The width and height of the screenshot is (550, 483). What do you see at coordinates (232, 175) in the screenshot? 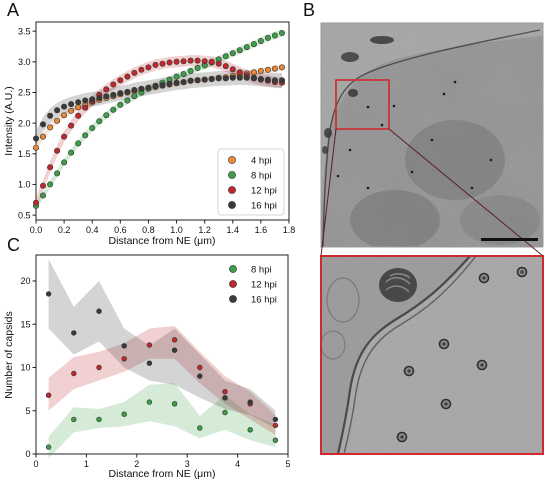
I see `legend-marker-8hpi` at bounding box center [232, 175].